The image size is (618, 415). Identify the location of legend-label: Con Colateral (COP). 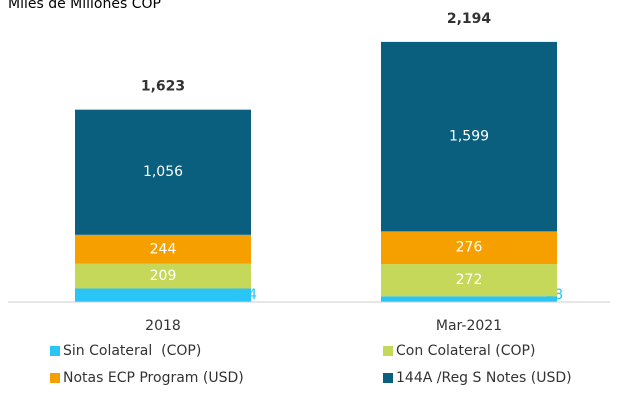
(465, 351).